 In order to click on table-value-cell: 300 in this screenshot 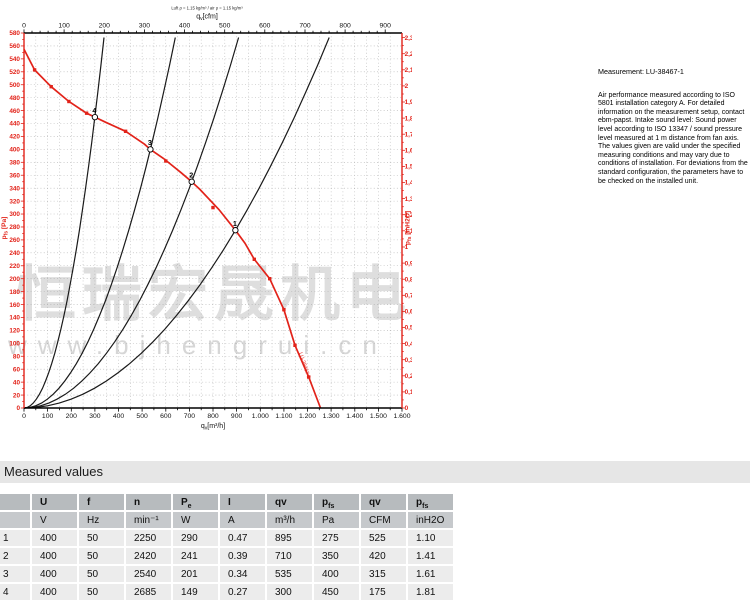, I will do `click(289, 592)`.